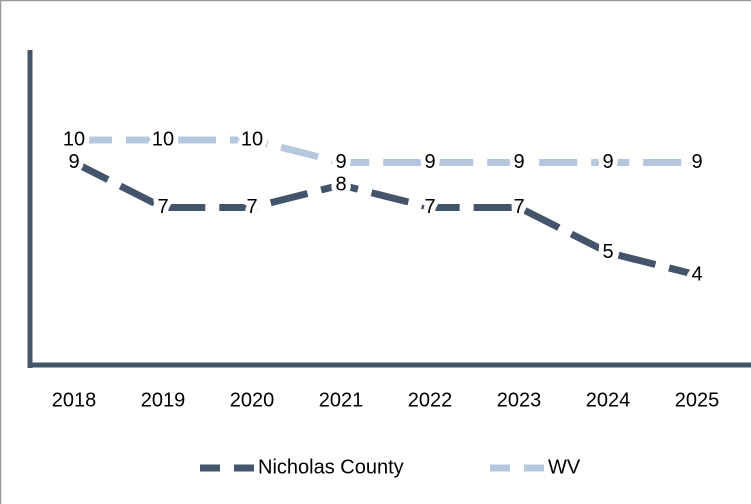 The height and width of the screenshot is (504, 751). I want to click on x-tick-label: 2024, so click(608, 400).